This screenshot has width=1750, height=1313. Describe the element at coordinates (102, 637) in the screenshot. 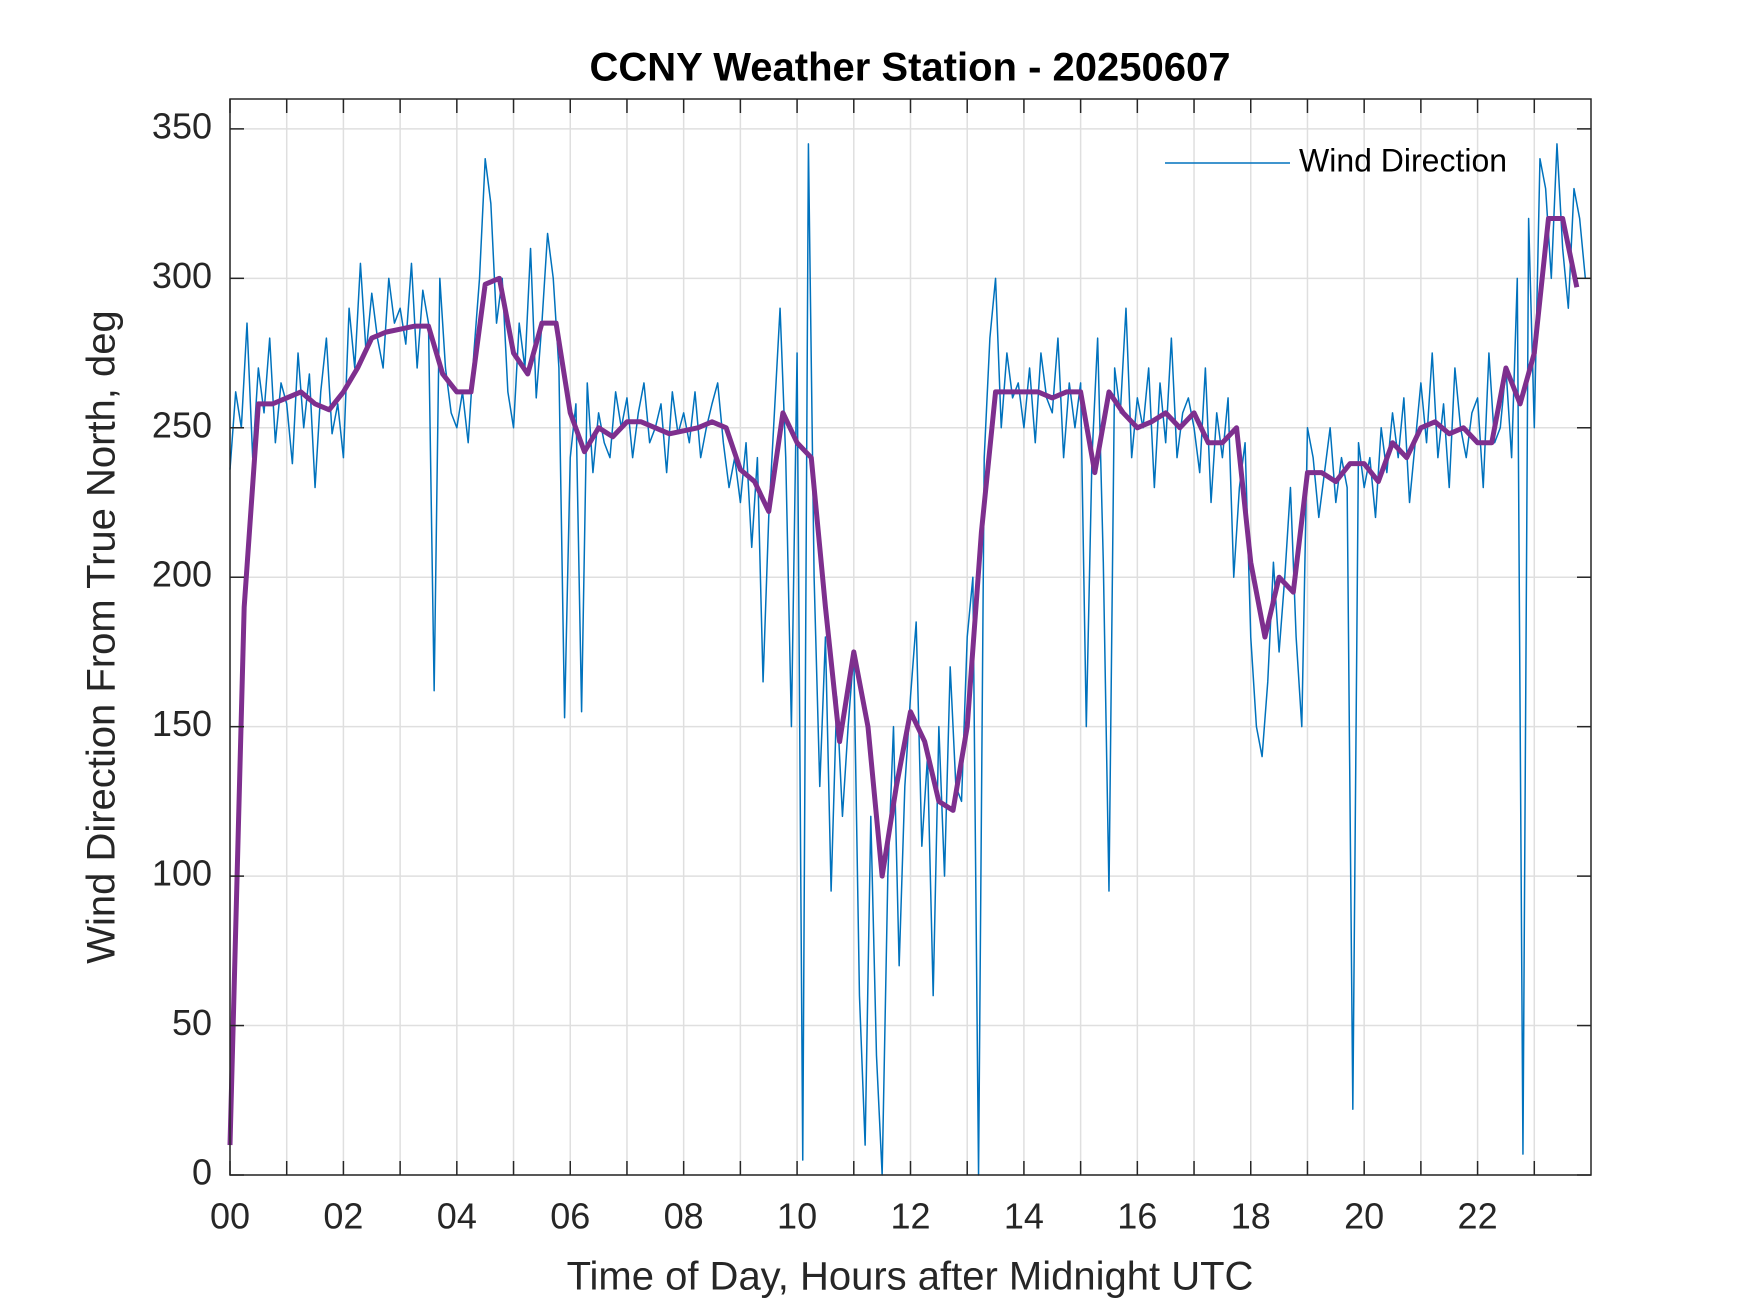

I see `y-axis-label: Wind Direction From True North, deg` at that location.